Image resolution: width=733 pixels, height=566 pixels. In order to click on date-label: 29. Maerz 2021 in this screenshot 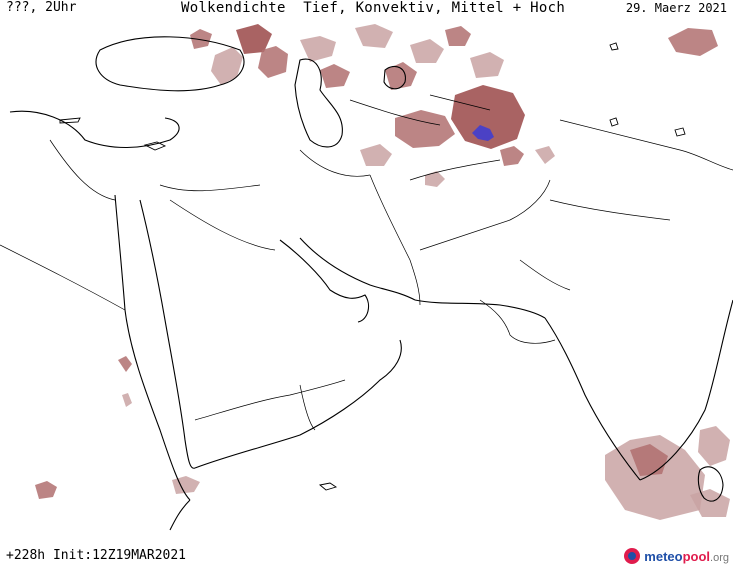, I will do `click(676, 8)`.